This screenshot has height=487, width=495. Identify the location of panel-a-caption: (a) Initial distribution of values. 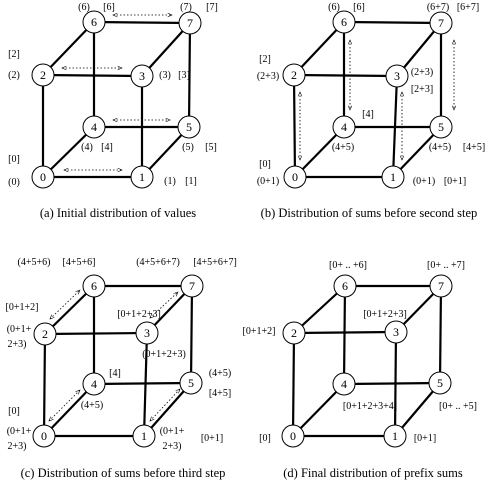
(118, 213).